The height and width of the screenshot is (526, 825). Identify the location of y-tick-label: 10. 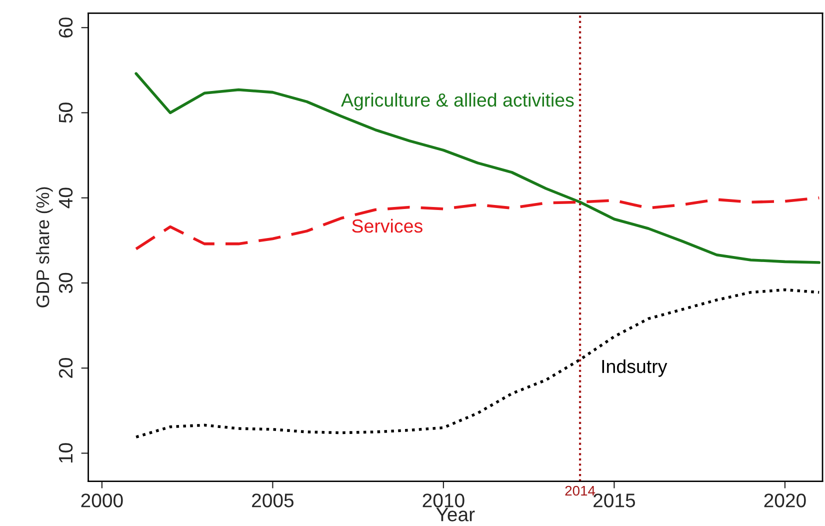
(65, 453).